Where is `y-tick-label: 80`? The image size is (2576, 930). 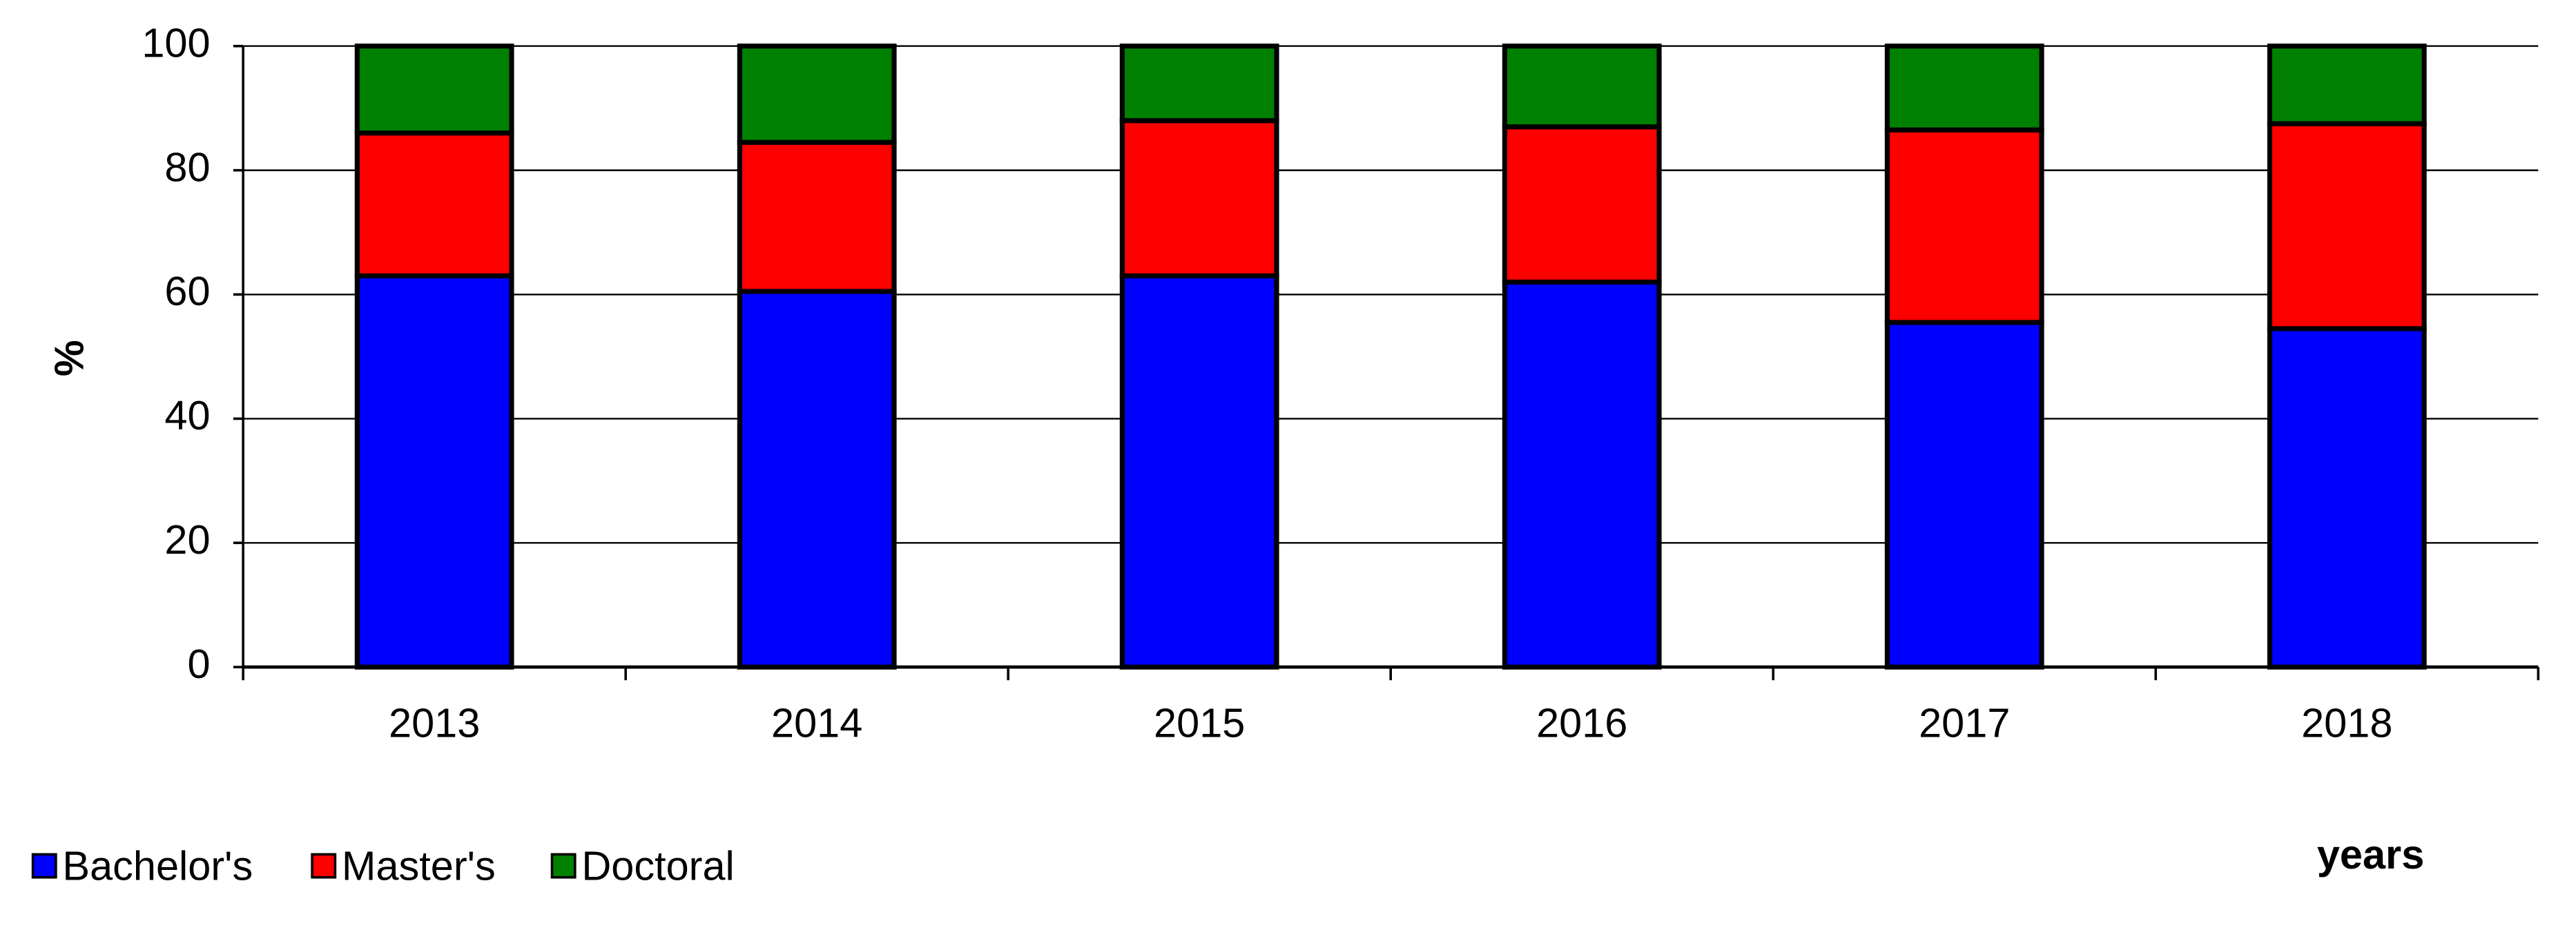
y-tick-label: 80 is located at coordinates (187, 167).